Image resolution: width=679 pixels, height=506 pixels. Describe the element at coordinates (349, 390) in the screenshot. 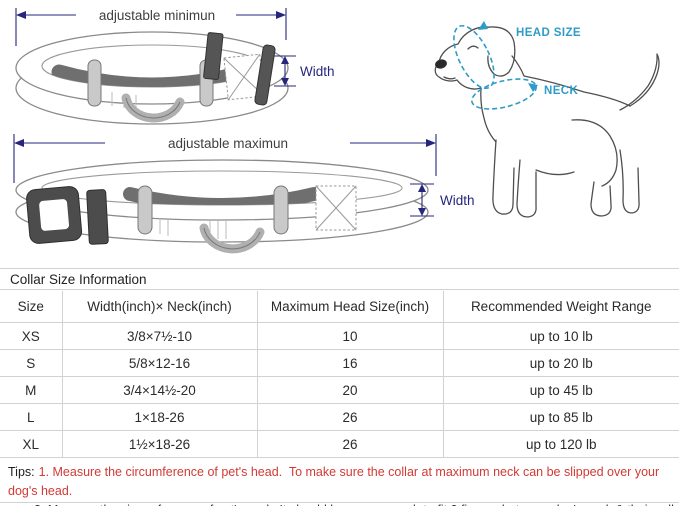

I see `cell-max-head: 20` at that location.